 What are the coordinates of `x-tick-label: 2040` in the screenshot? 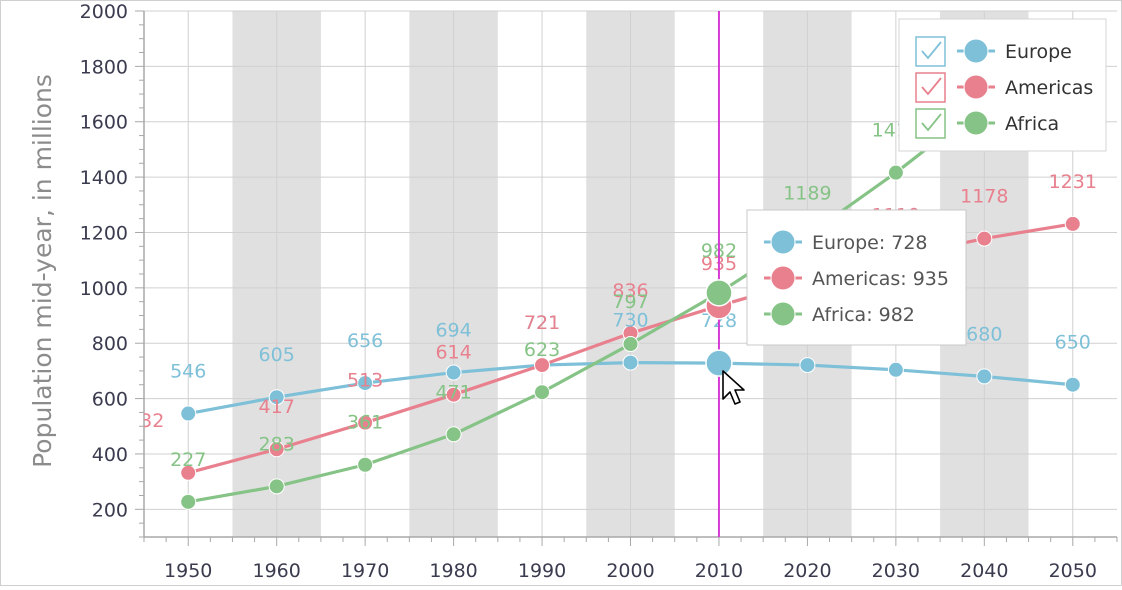 It's located at (984, 571).